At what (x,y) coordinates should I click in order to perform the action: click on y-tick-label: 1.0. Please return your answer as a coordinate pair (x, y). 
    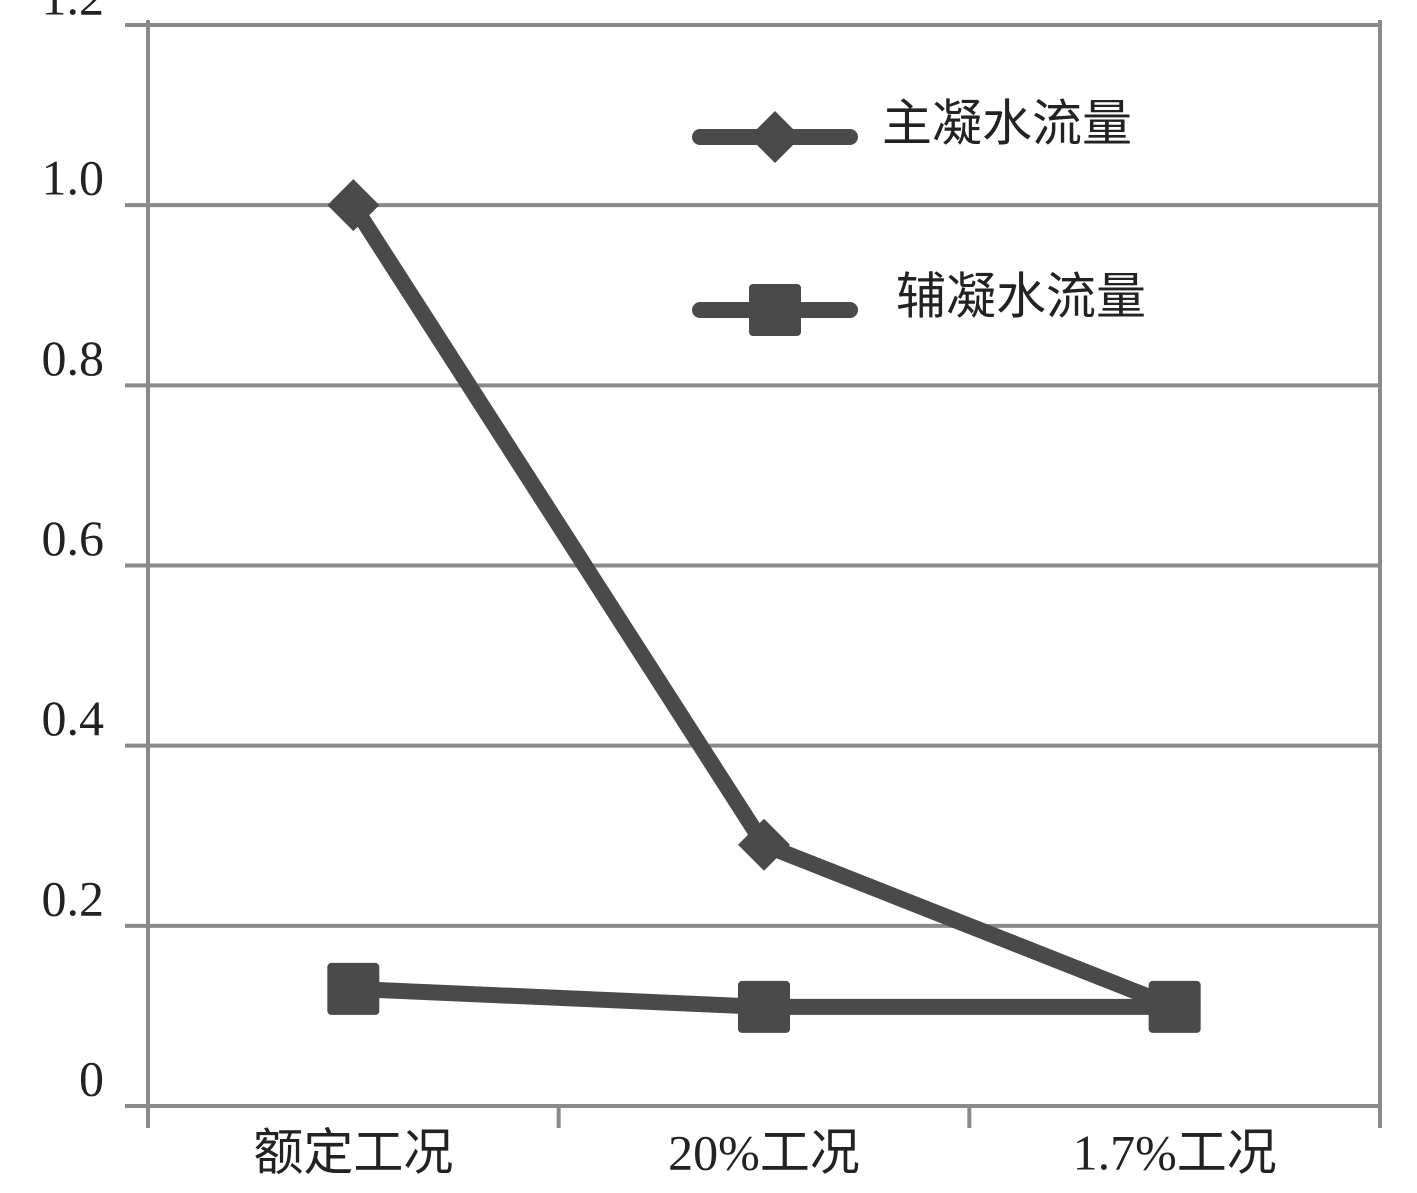
    Looking at the image, I should click on (73, 178).